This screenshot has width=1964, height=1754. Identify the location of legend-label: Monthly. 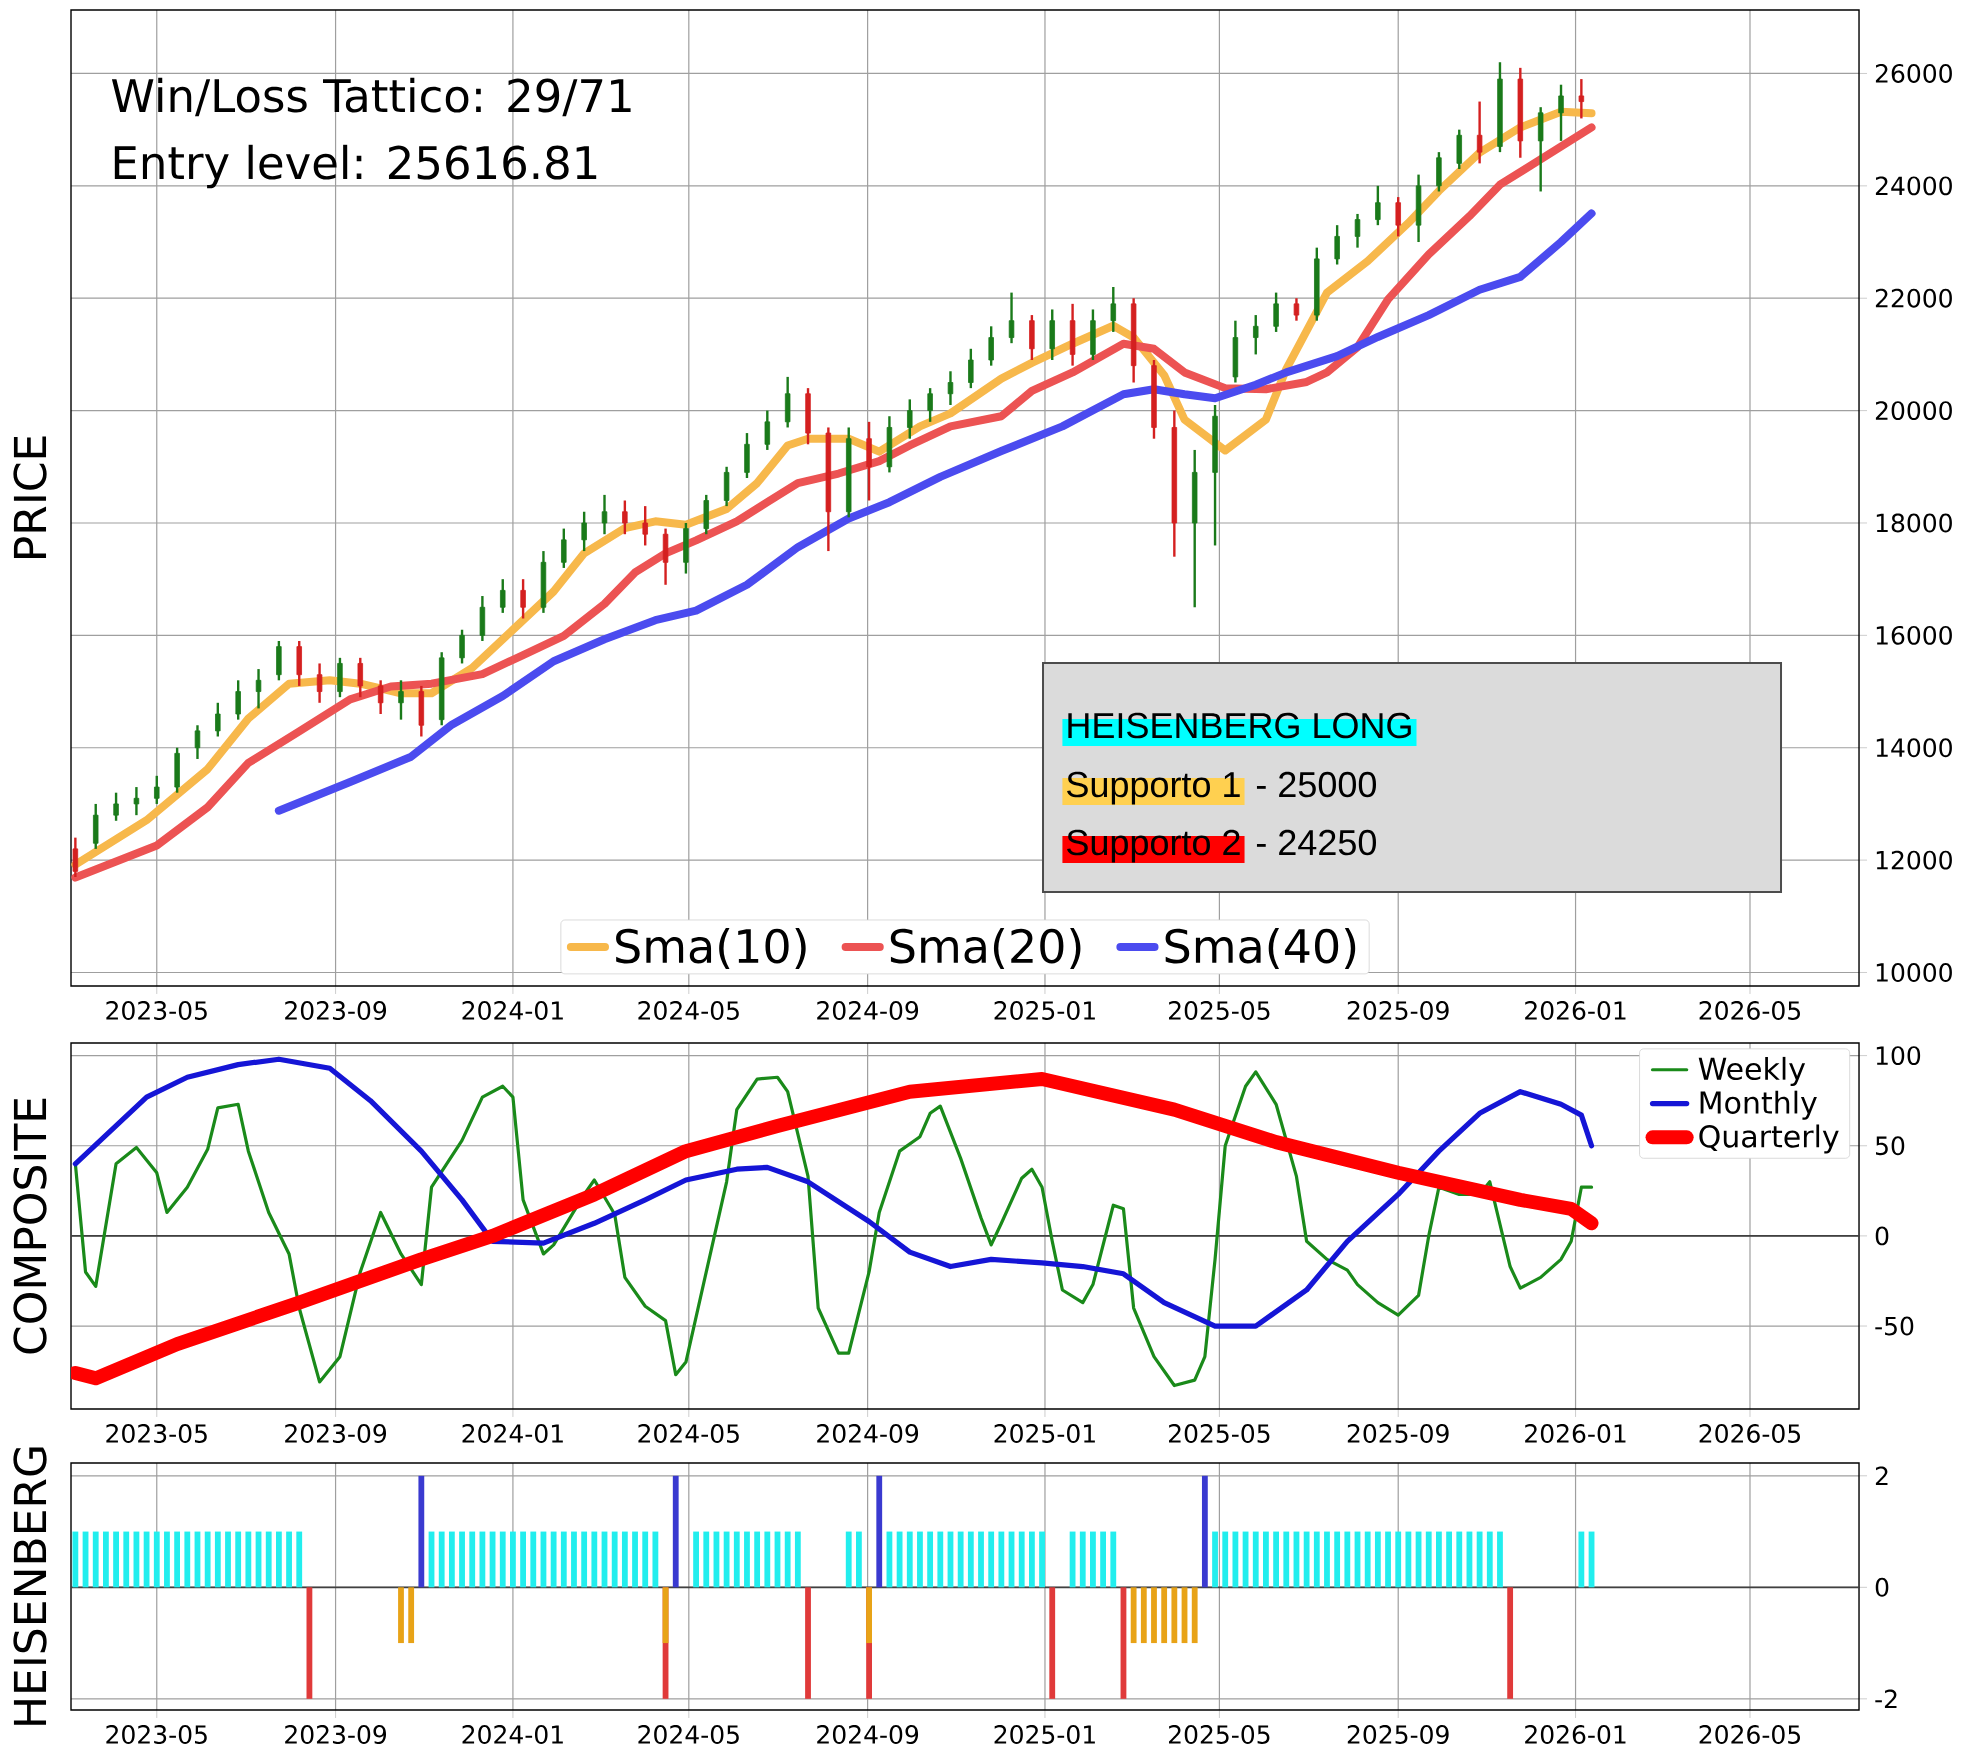
(1758, 1105).